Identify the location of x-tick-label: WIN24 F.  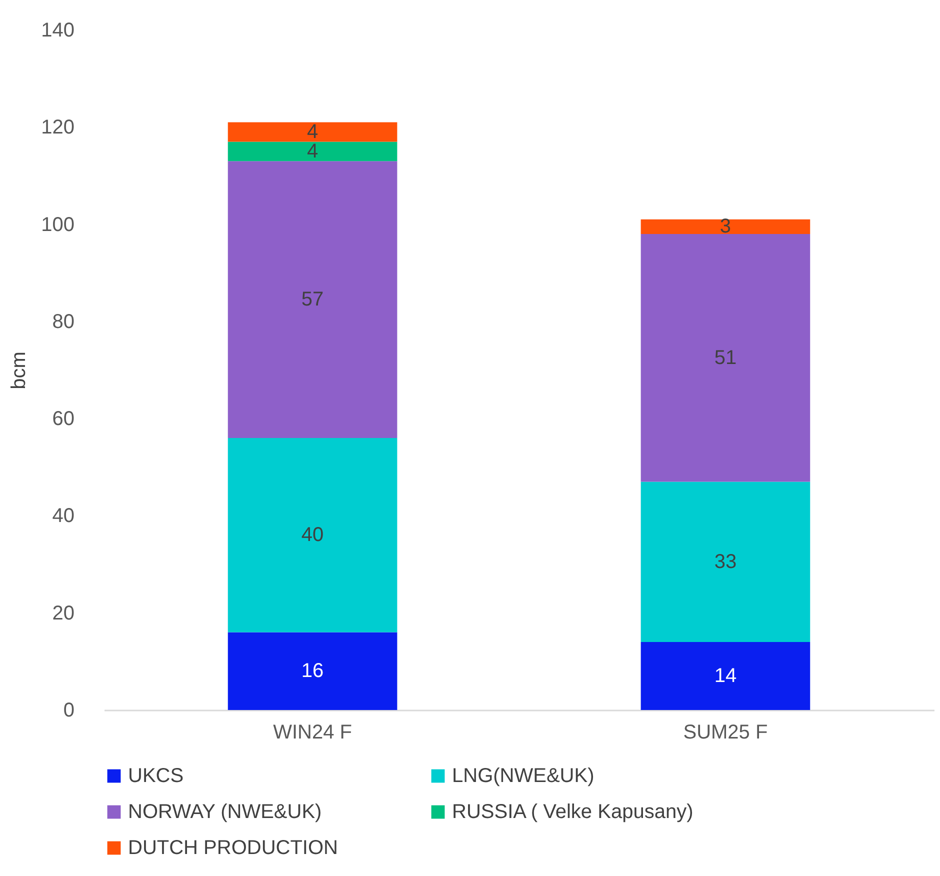
(312, 733).